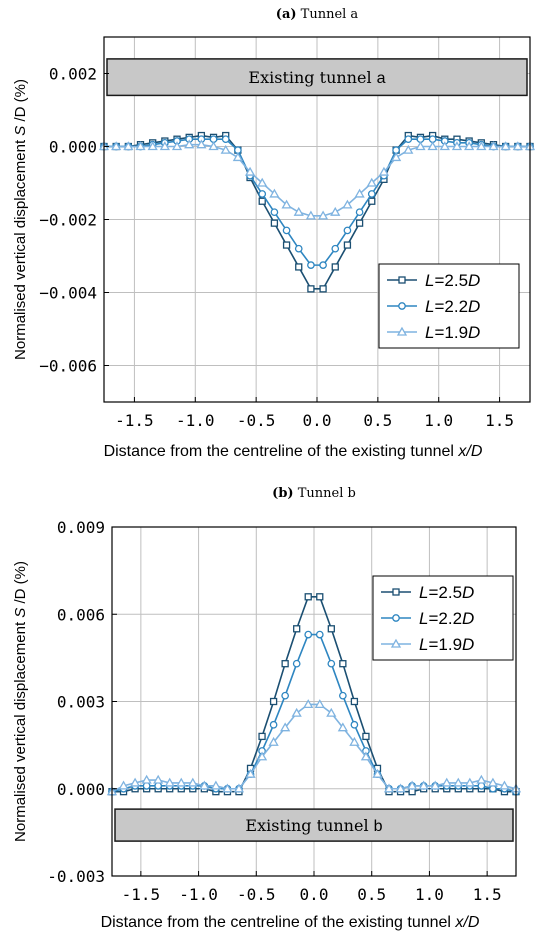  I want to click on legend-label: L=1.9D, so click(446, 644).